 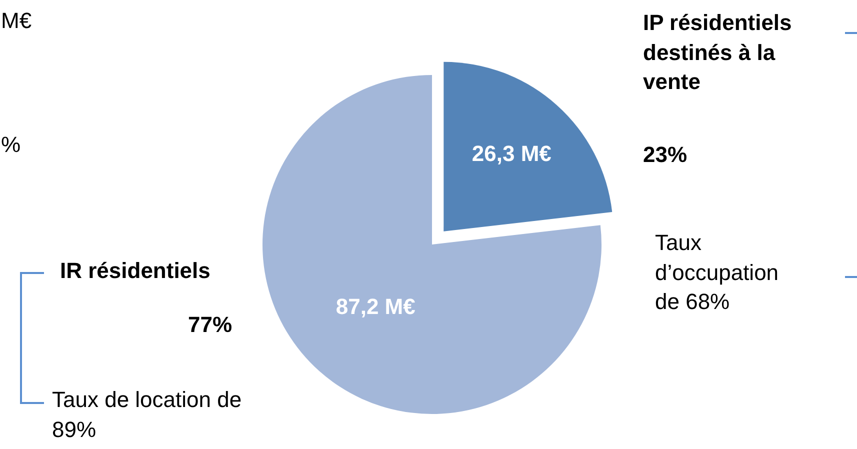 I want to click on text: Taux d’occupation de 68%, so click(x=717, y=272).